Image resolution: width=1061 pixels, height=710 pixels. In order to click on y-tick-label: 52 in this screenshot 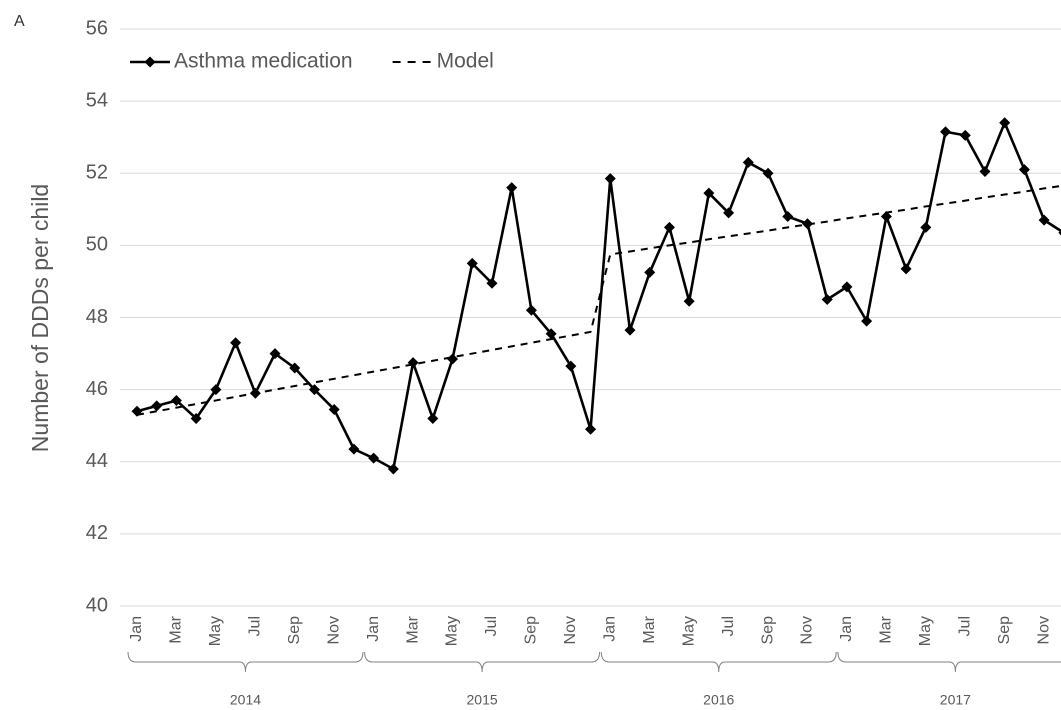, I will do `click(97, 173)`.